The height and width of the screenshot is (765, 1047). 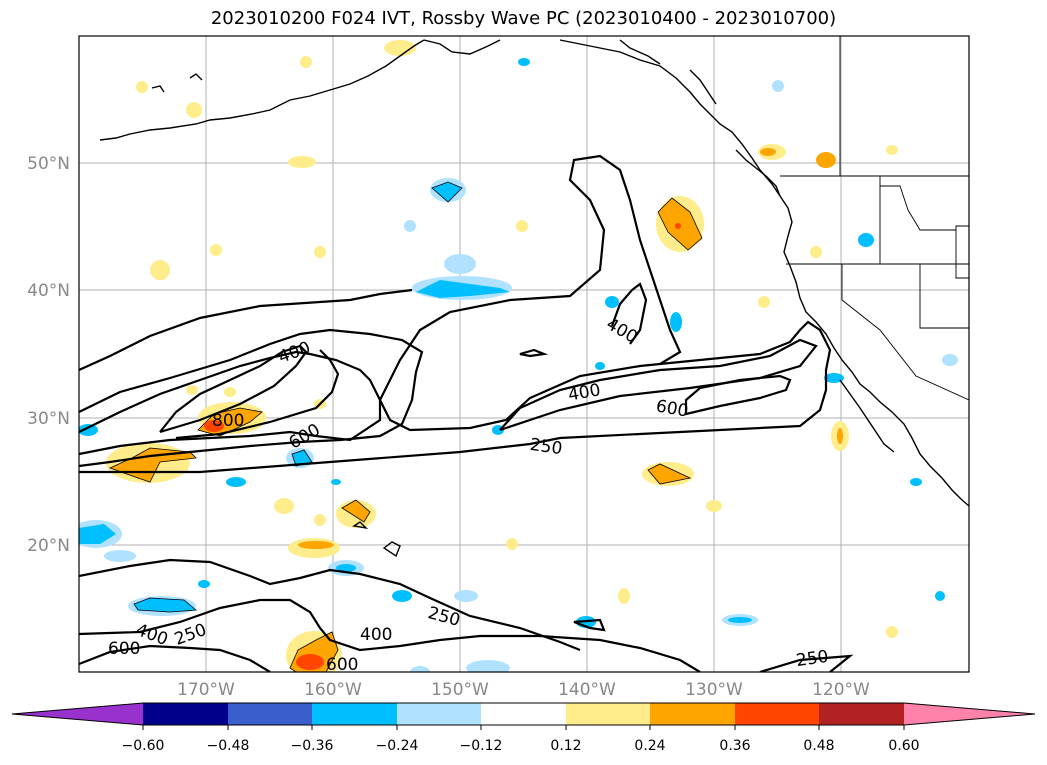 I want to click on colorbar-tick-label: 0.48, so click(x=818, y=746).